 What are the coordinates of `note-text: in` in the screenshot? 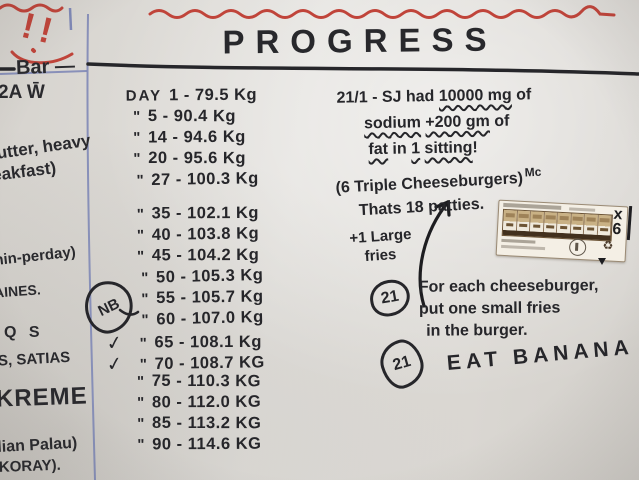 It's located at (399, 149).